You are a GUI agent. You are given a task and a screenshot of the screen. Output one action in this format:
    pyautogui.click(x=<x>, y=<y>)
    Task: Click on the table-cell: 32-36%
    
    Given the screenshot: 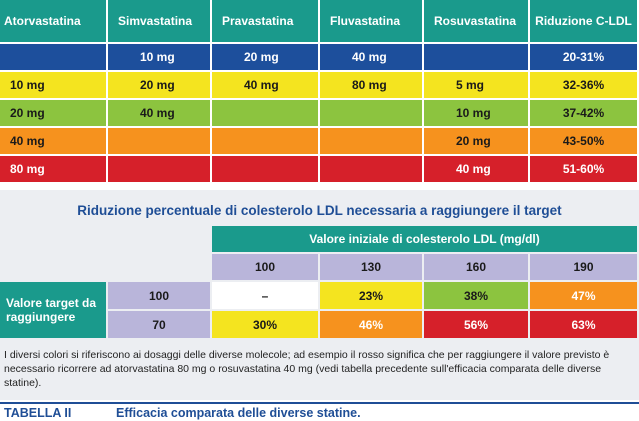 What is the action you would take?
    pyautogui.click(x=583, y=85)
    